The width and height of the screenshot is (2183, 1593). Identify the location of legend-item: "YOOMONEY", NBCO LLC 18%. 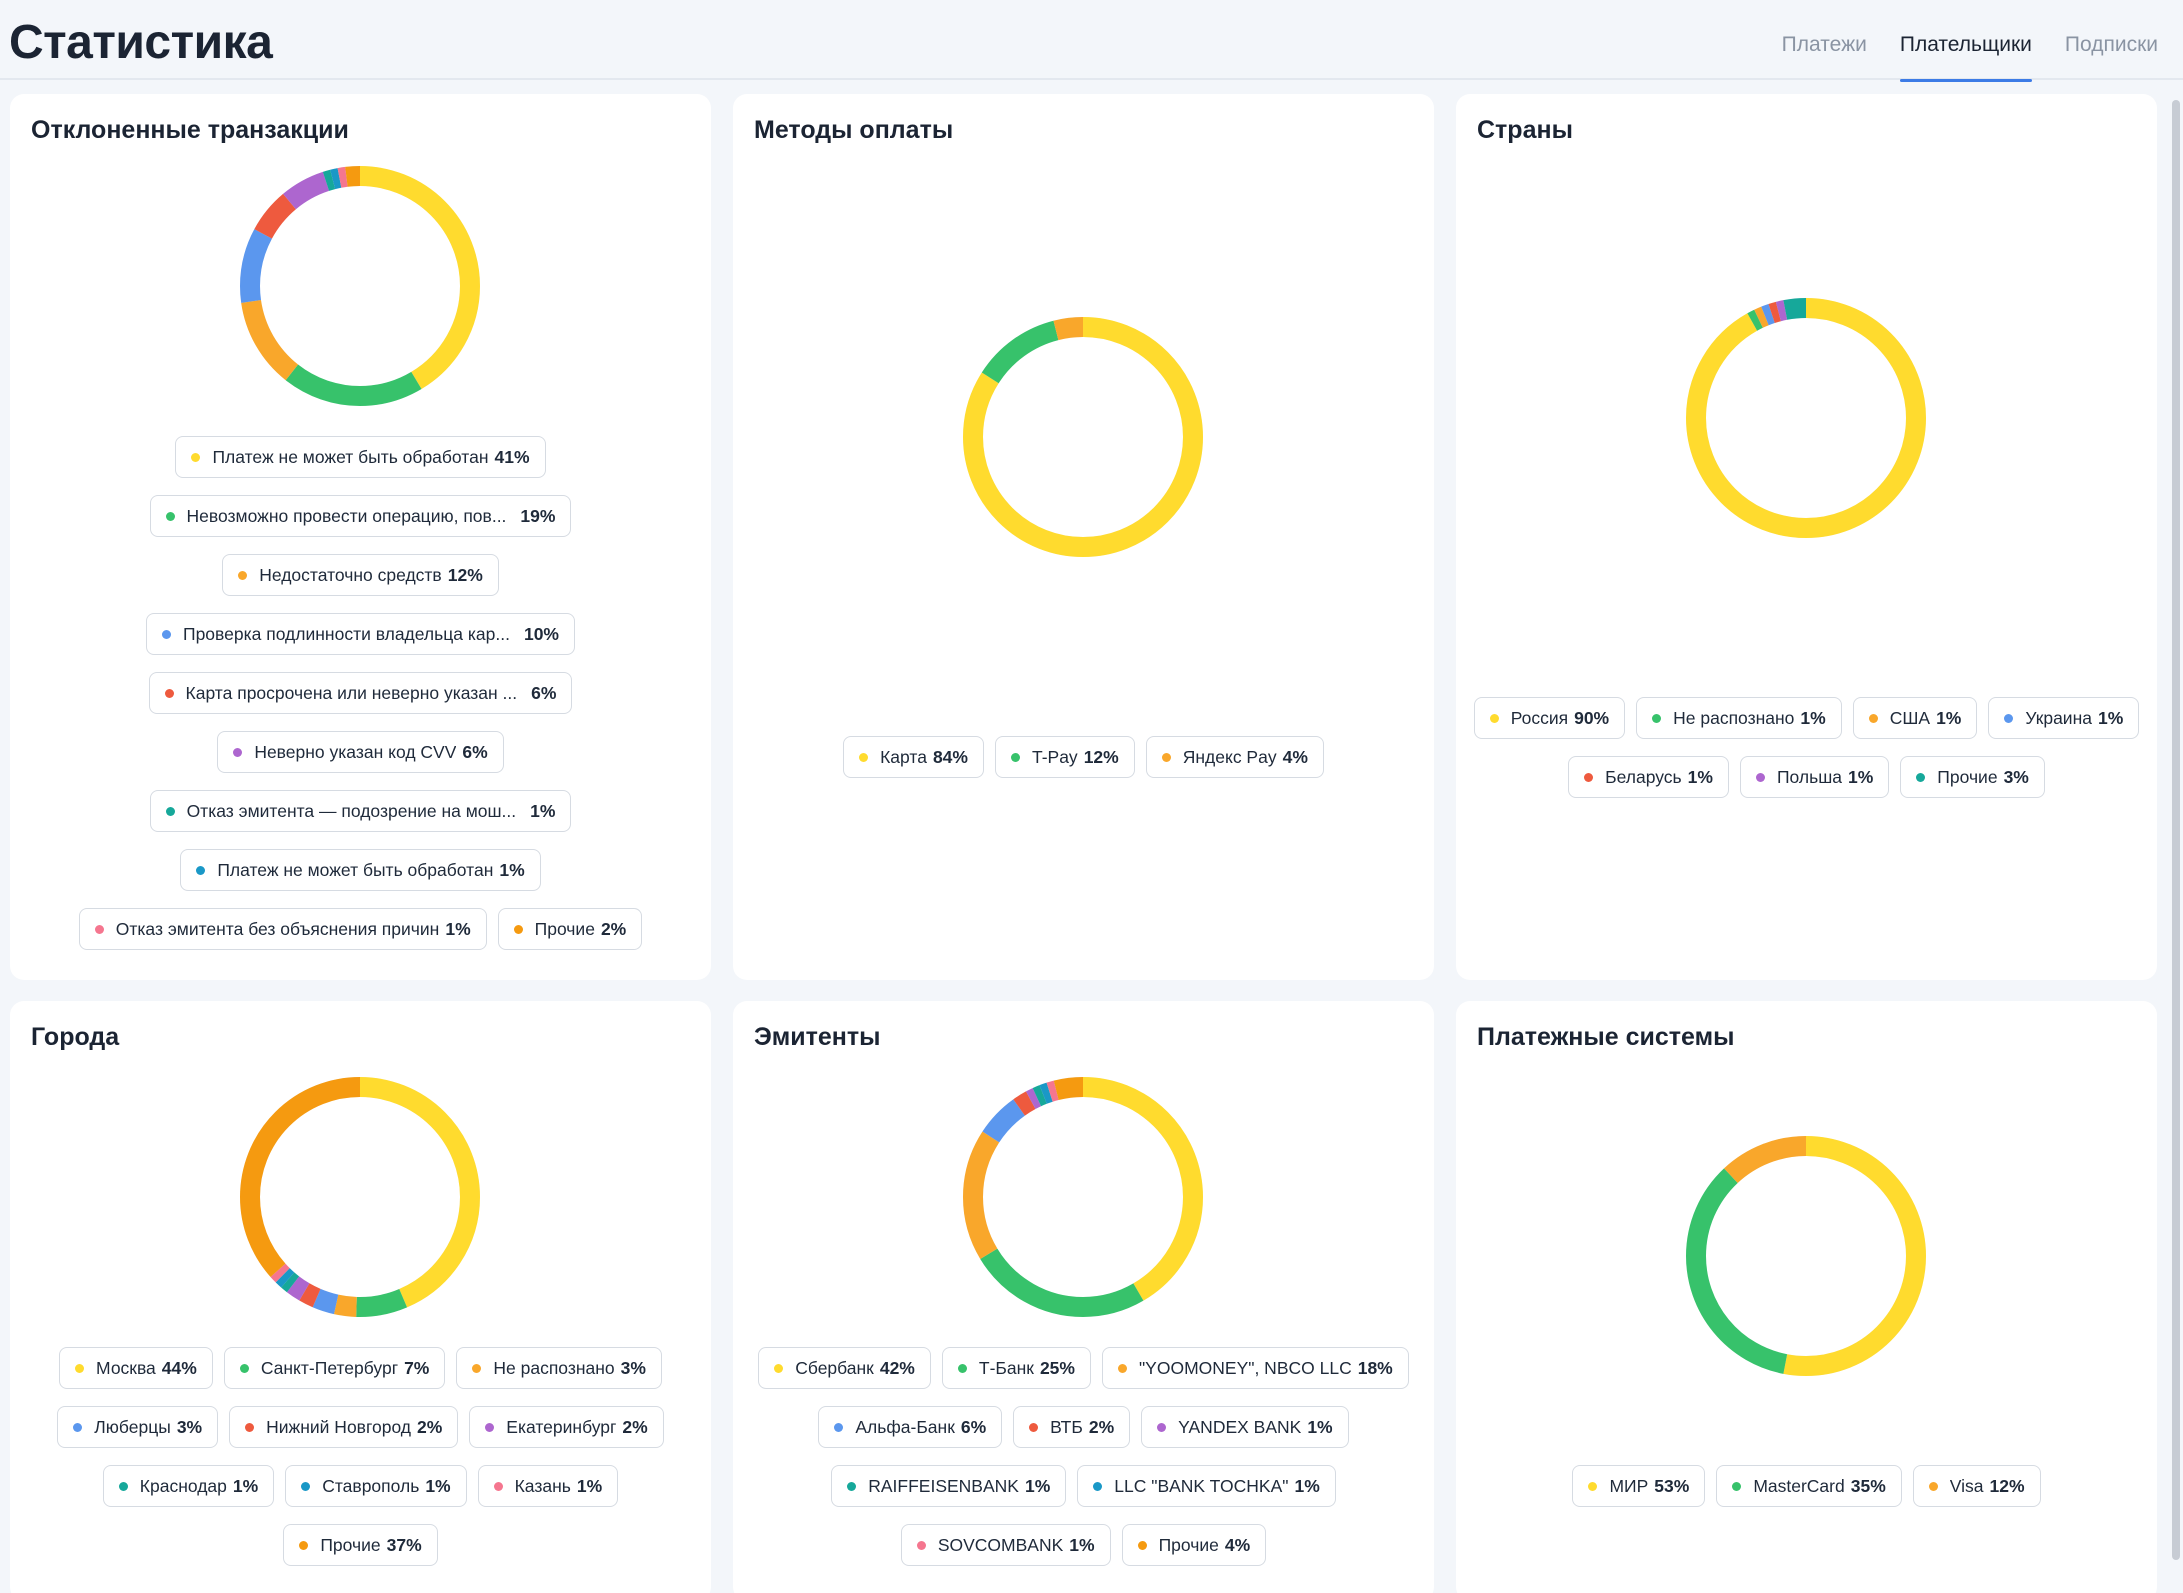
(1255, 1368).